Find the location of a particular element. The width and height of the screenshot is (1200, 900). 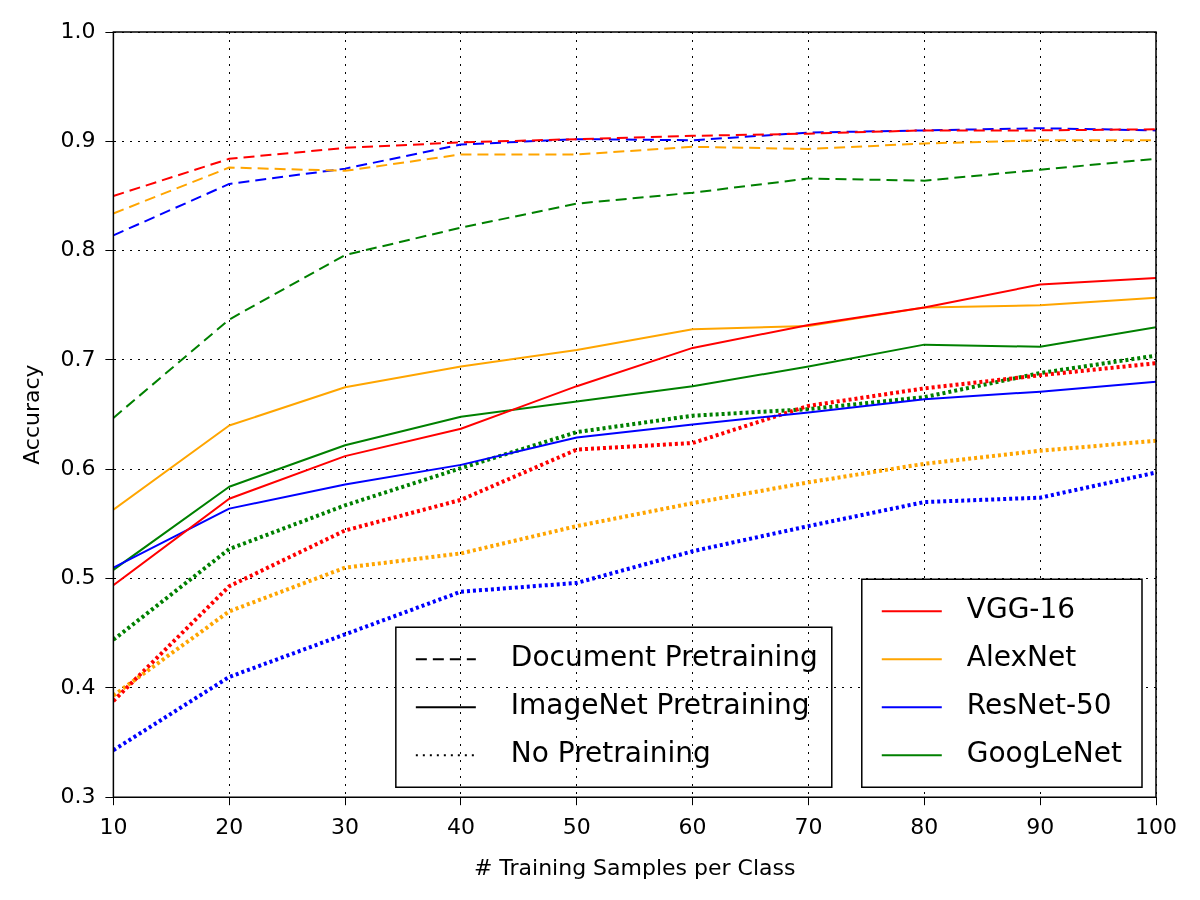

legend-label: VGG-16 is located at coordinates (1021, 609).